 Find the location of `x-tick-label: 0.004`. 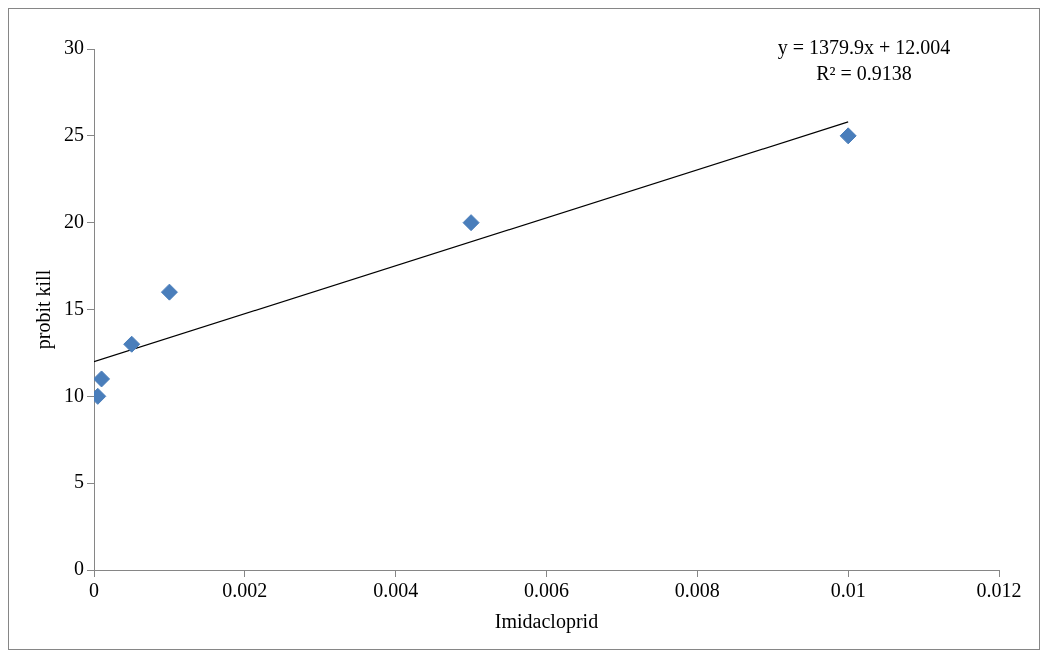

x-tick-label: 0.004 is located at coordinates (396, 590).